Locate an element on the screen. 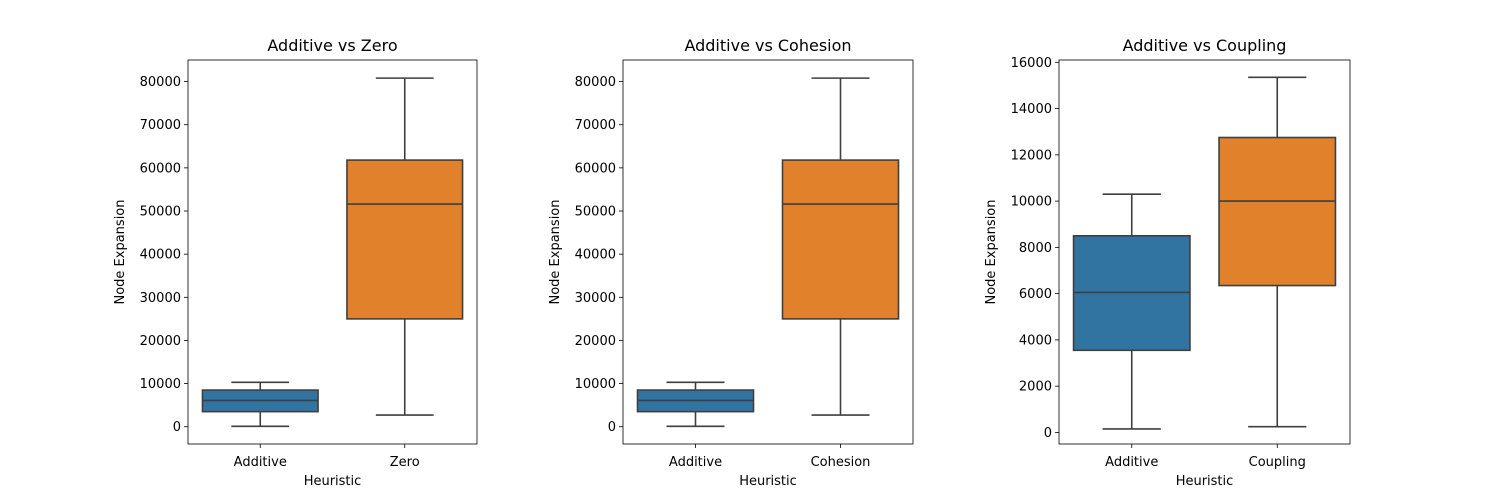 The width and height of the screenshot is (1500, 500). y-tick-label: 14000 is located at coordinates (1031, 109).